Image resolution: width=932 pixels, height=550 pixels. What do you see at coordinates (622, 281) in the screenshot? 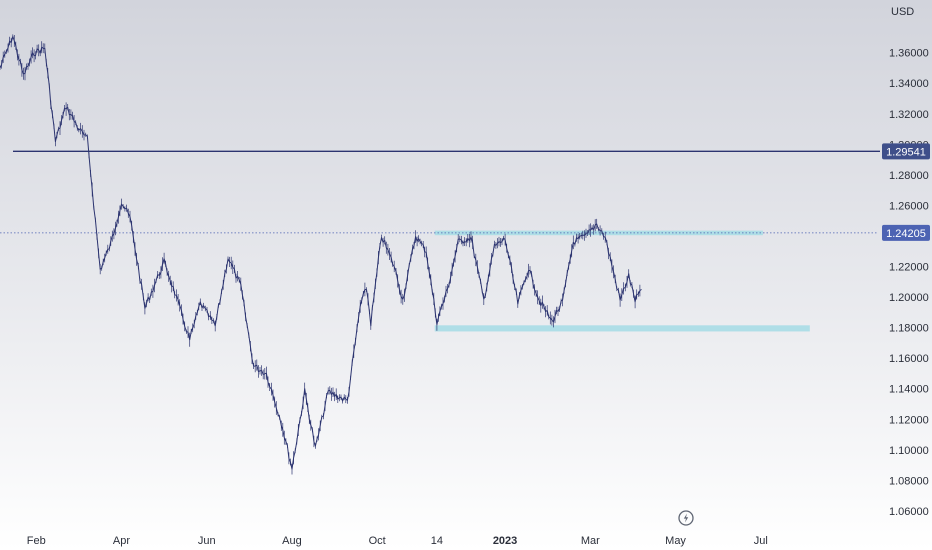
I see `support-resistance-zones` at bounding box center [622, 281].